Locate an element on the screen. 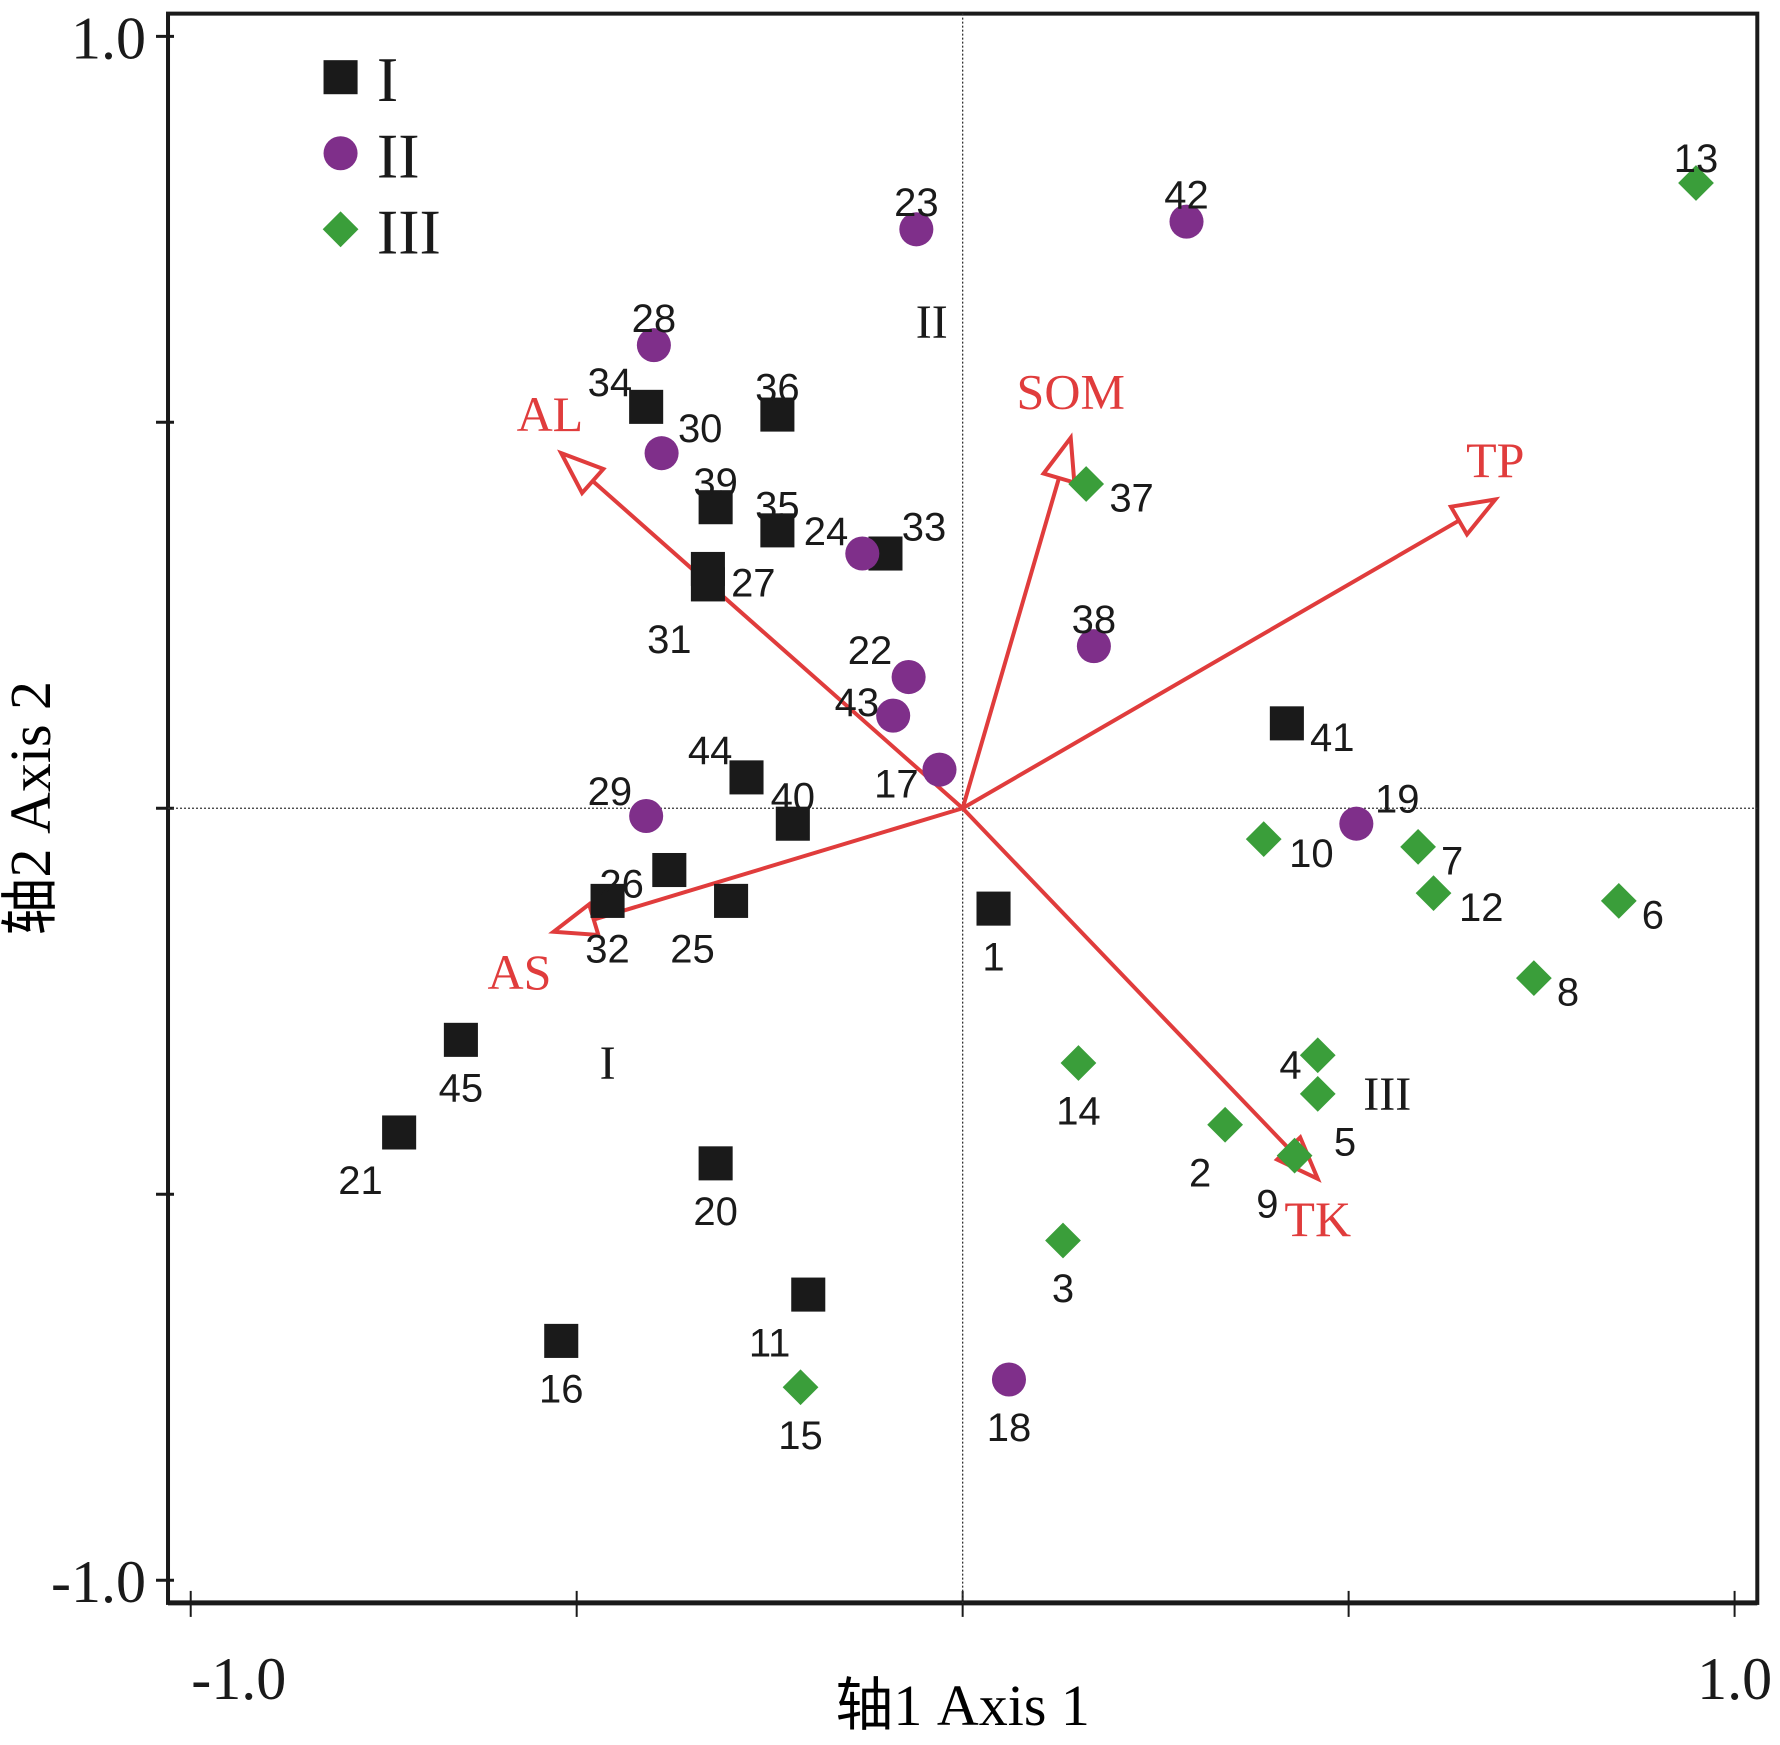 Image resolution: width=1780 pixels, height=1745 pixels. point-label: 31 is located at coordinates (669, 640).